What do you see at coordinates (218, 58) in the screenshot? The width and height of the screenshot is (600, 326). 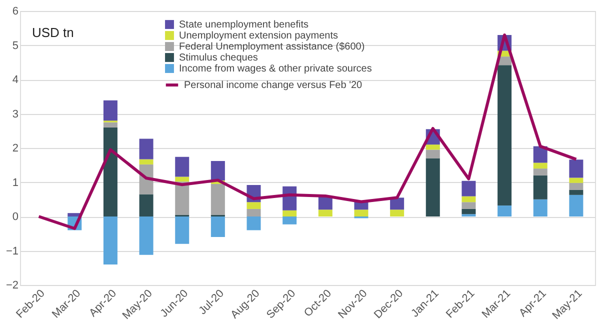 I see `legend-label: Stimulus cheques` at bounding box center [218, 58].